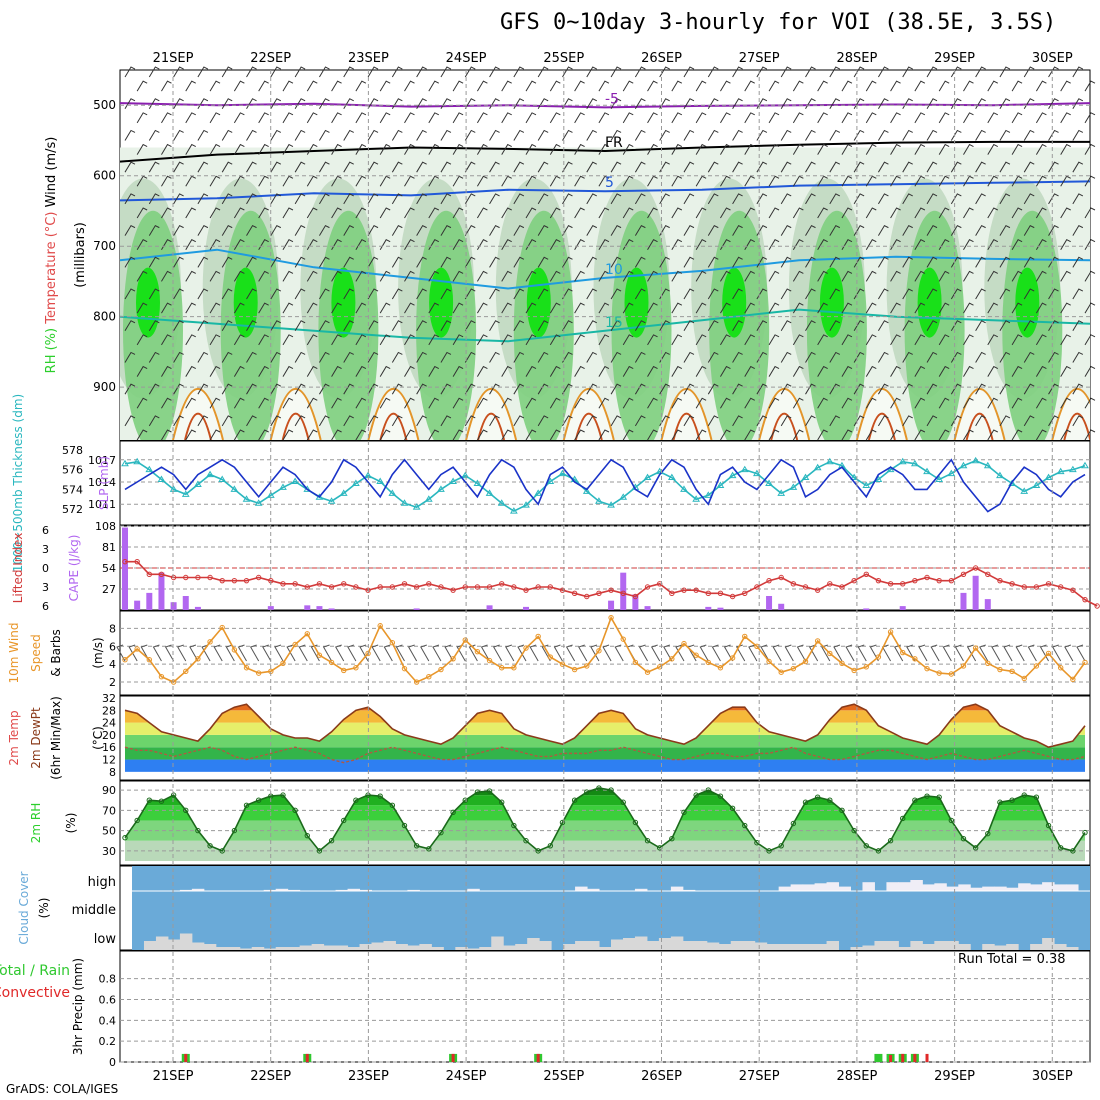  Describe the element at coordinates (112, 664) in the screenshot. I see `ytick-label: 4` at that location.